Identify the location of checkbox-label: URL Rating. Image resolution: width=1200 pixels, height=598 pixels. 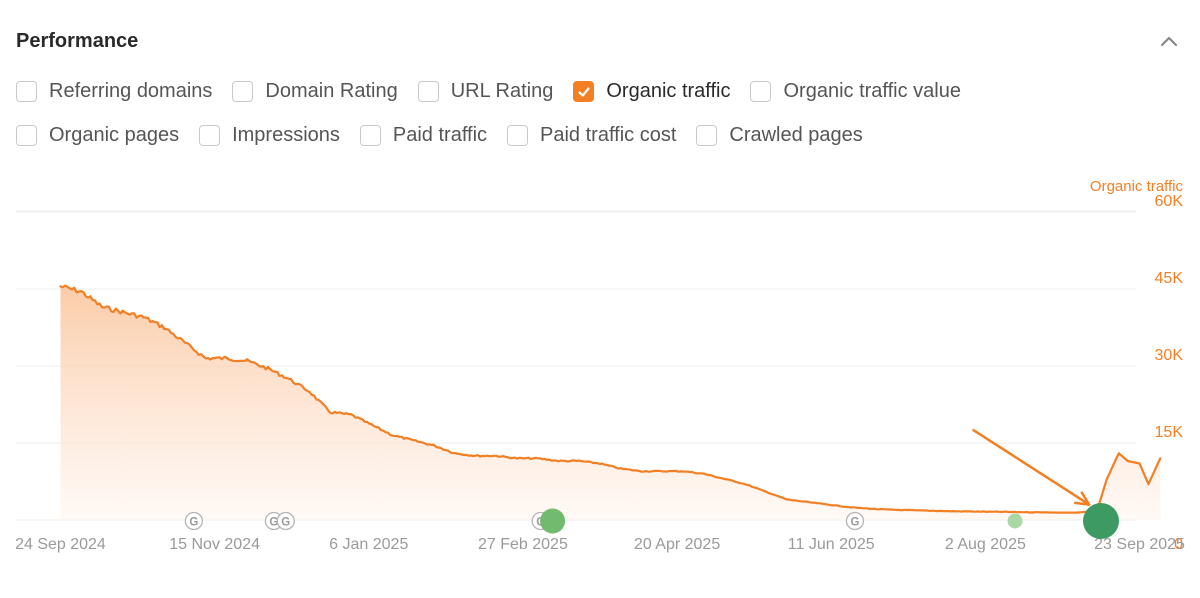
(502, 91).